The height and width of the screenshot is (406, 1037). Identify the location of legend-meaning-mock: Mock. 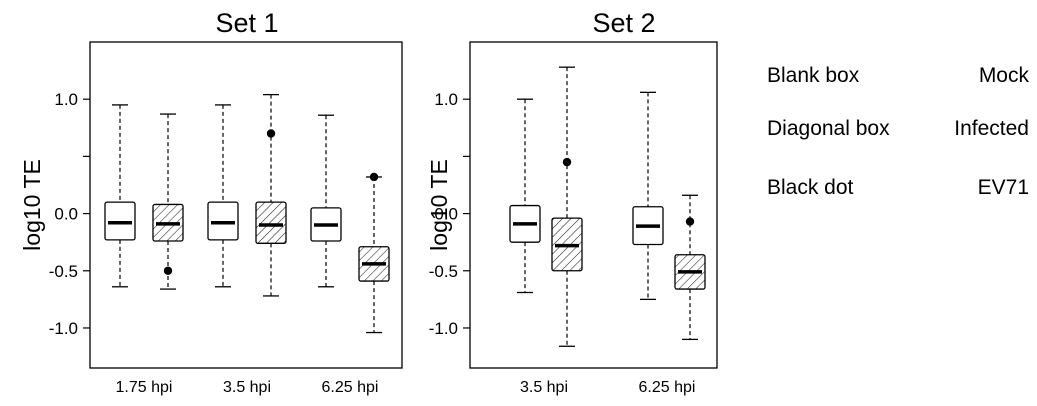
(1003, 75).